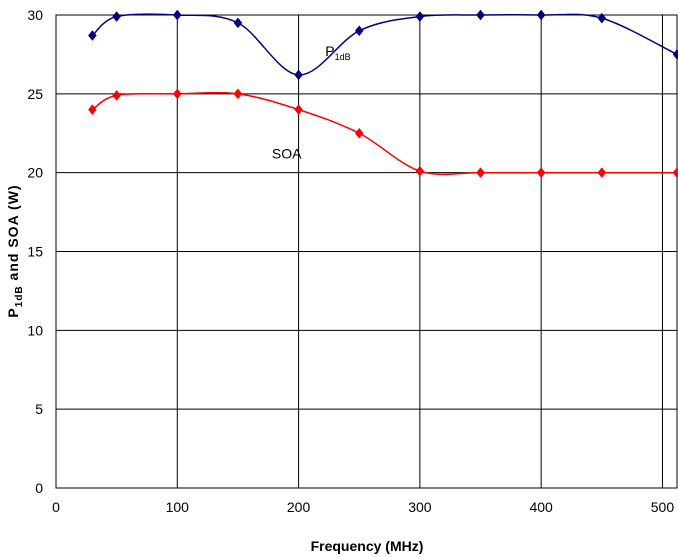 This screenshot has height=557, width=678. I want to click on x-tick-label: 500, so click(663, 507).